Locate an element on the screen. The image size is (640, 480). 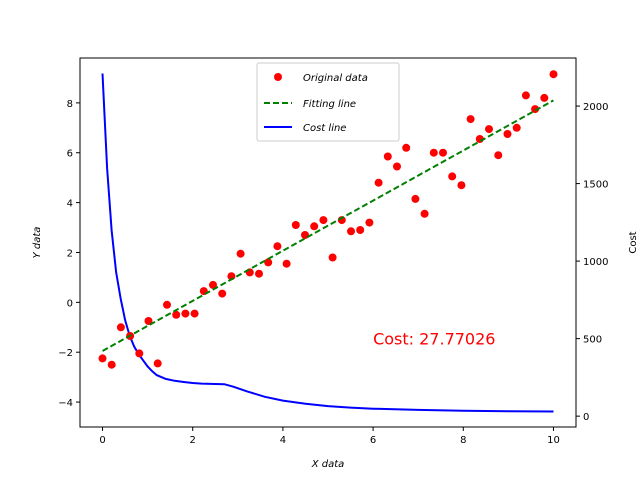
legend-label-fitting-line: Fitting line is located at coordinates (329, 104).